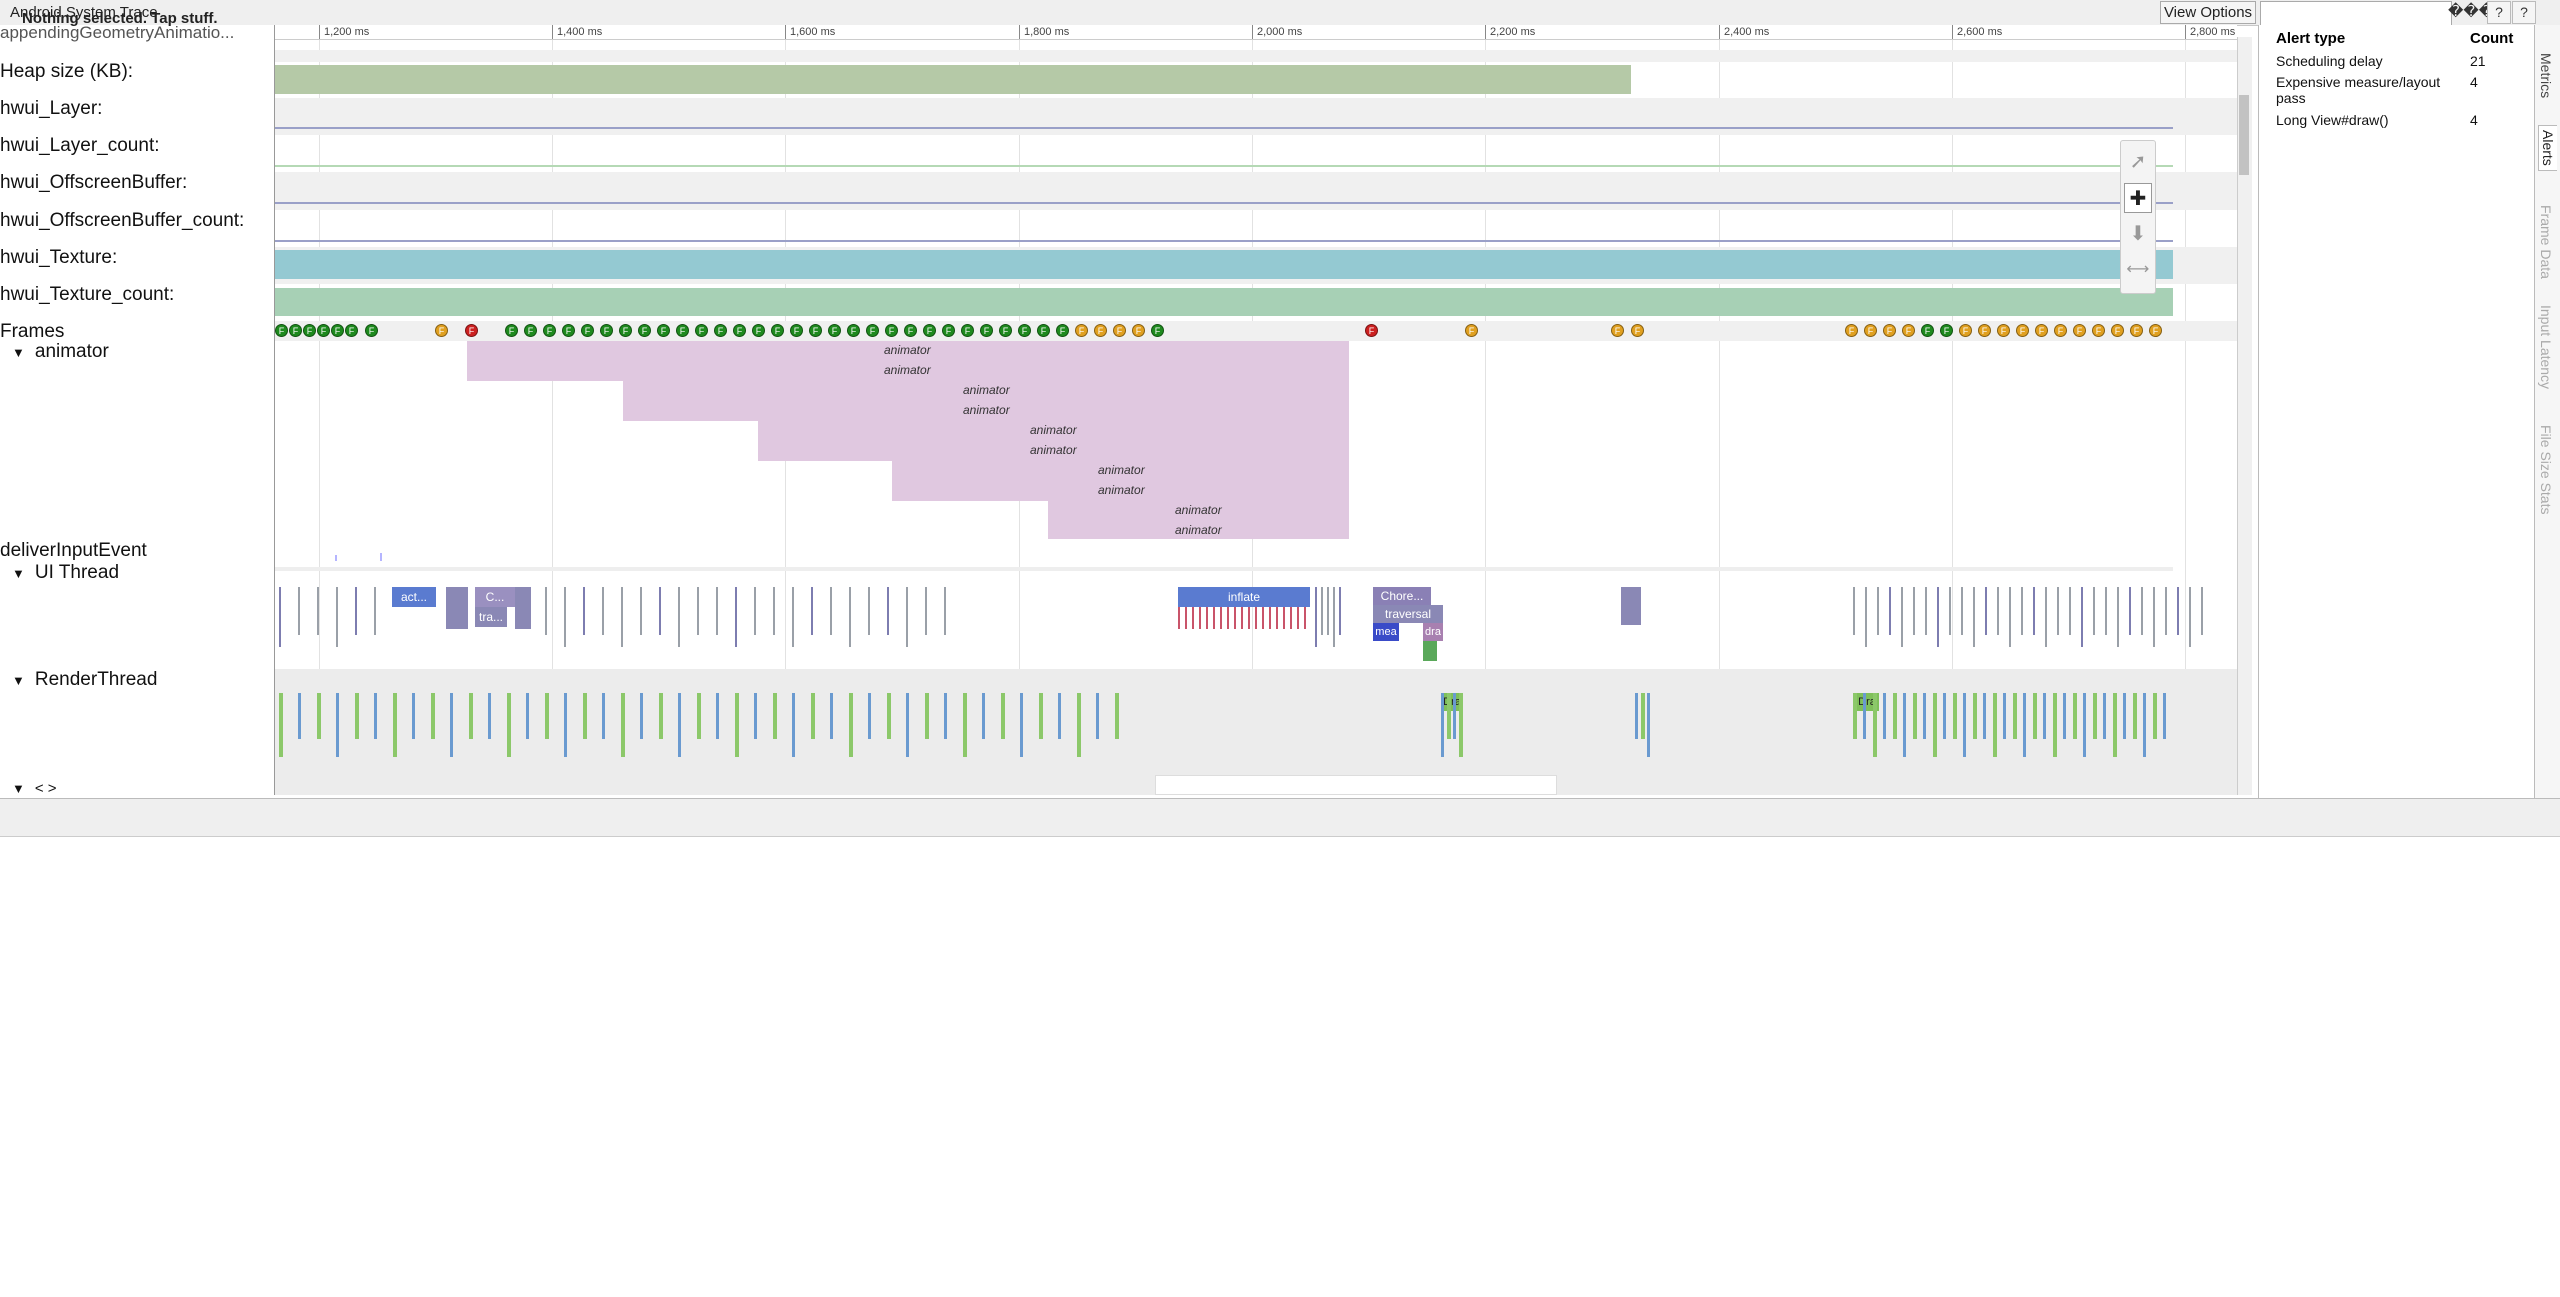 Image resolution: width=2560 pixels, height=1297 pixels. What do you see at coordinates (1244, 597) in the screenshot?
I see `ui-slice-inflate: inflate` at bounding box center [1244, 597].